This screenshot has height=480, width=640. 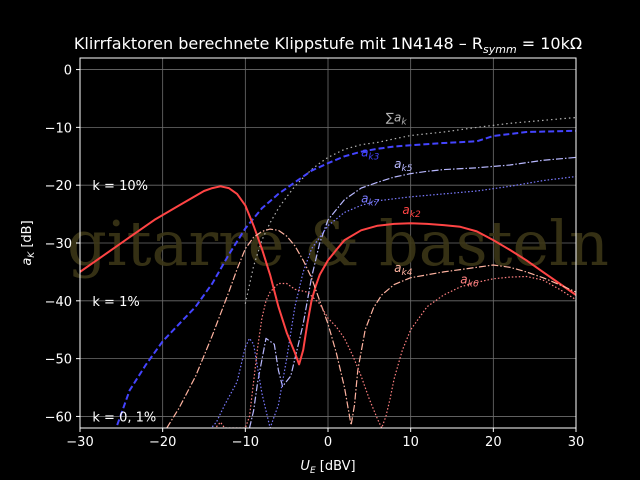 What do you see at coordinates (27, 262) in the screenshot?
I see `ylabel-main: a` at bounding box center [27, 262].